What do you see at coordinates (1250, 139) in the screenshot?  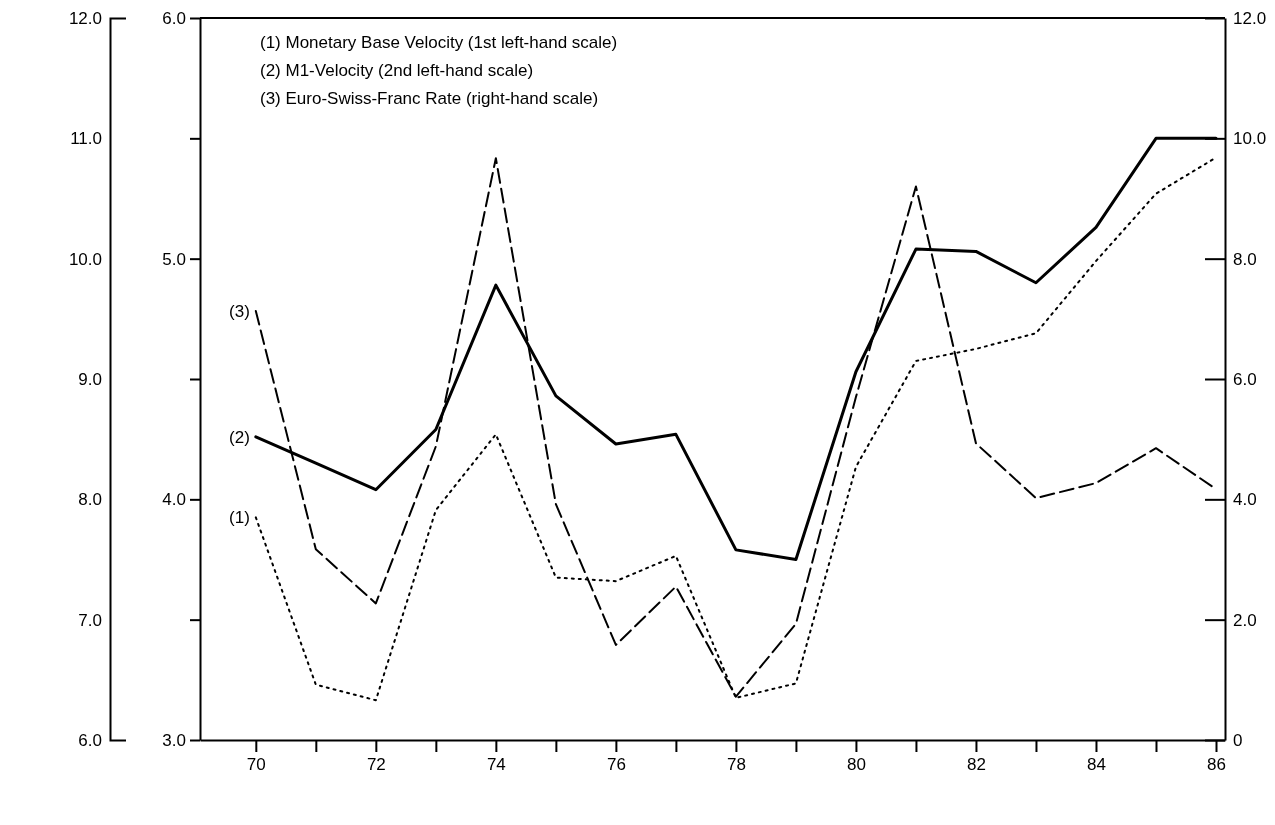 I see `y3-tick-label: 10.0` at bounding box center [1250, 139].